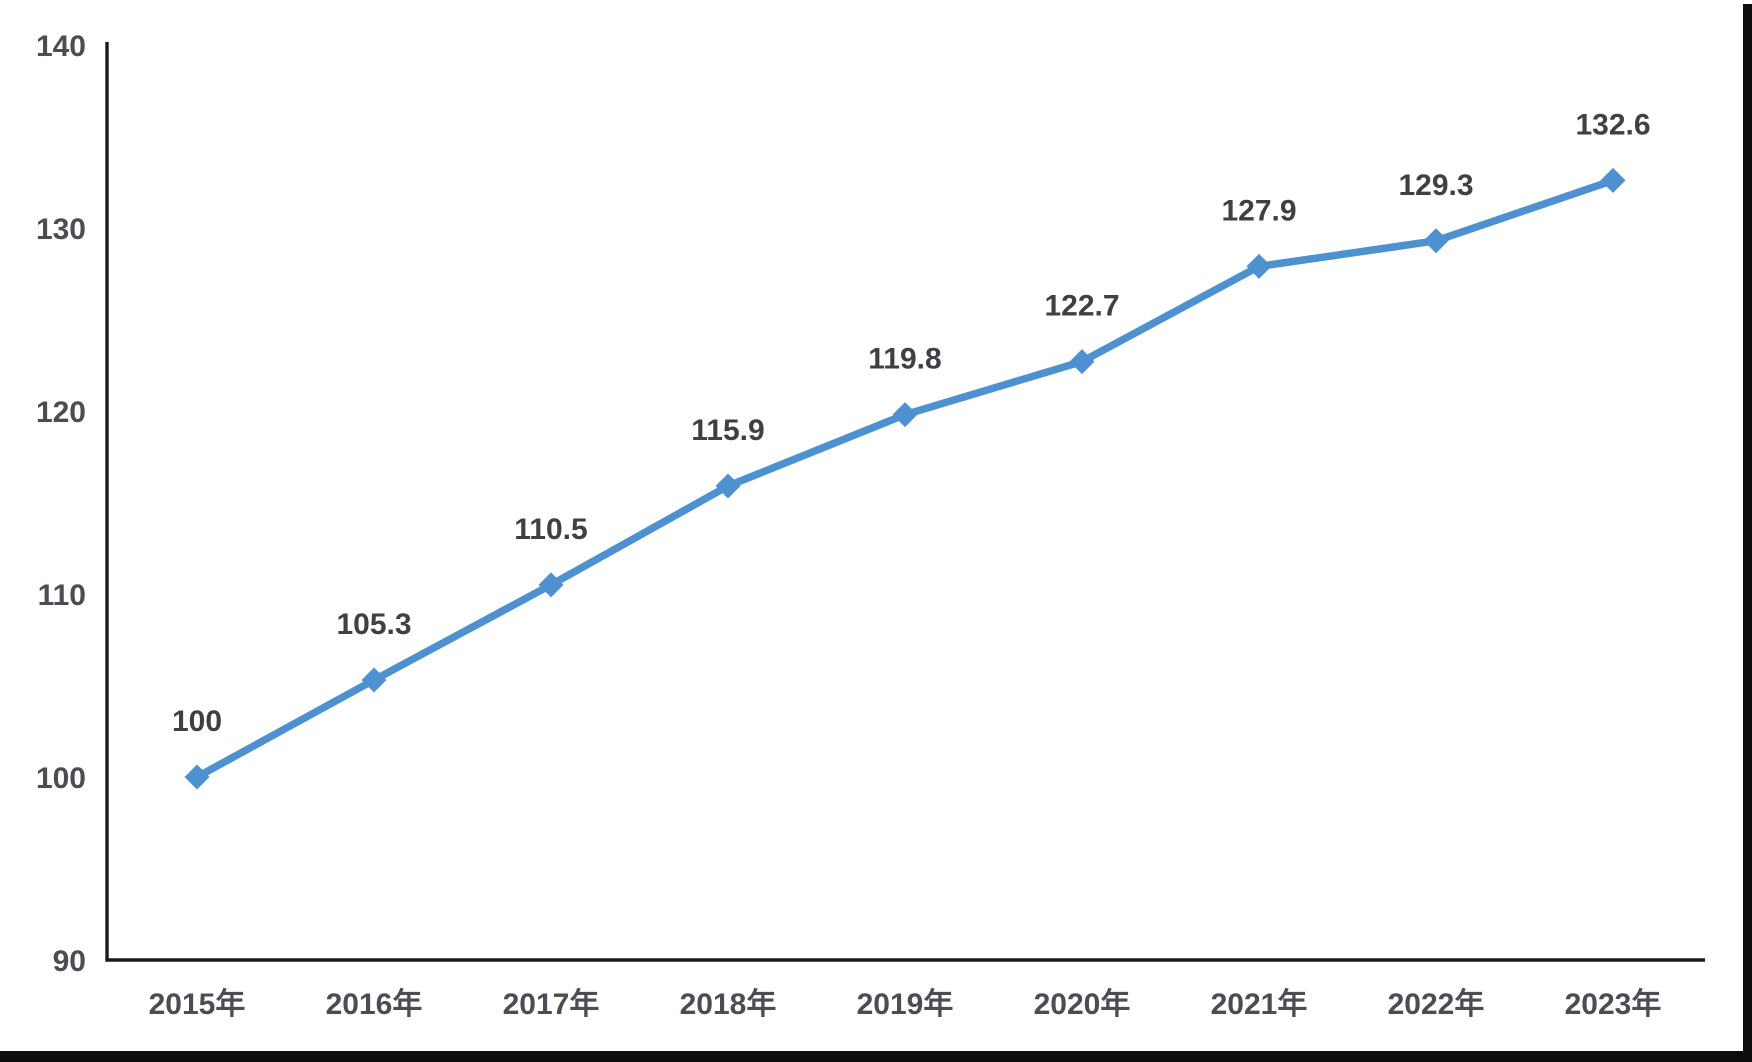 Image resolution: width=1752 pixels, height=1062 pixels. What do you see at coordinates (1747, 533) in the screenshot?
I see `page-border-right` at bounding box center [1747, 533].